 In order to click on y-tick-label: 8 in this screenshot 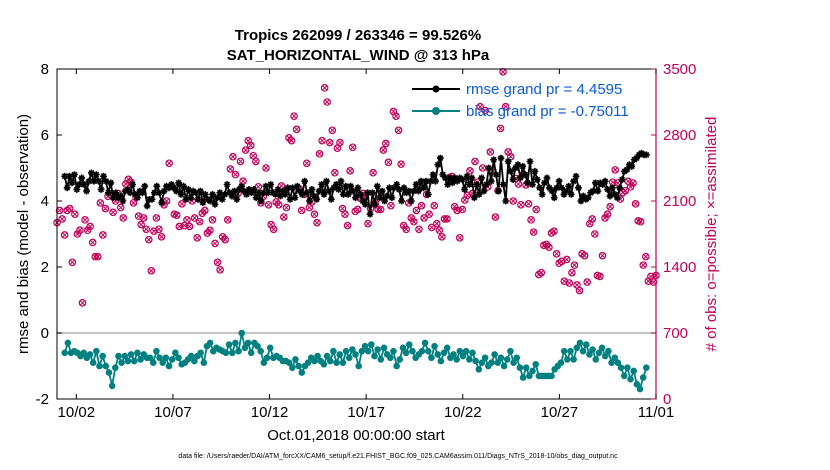, I will do `click(45, 69)`.